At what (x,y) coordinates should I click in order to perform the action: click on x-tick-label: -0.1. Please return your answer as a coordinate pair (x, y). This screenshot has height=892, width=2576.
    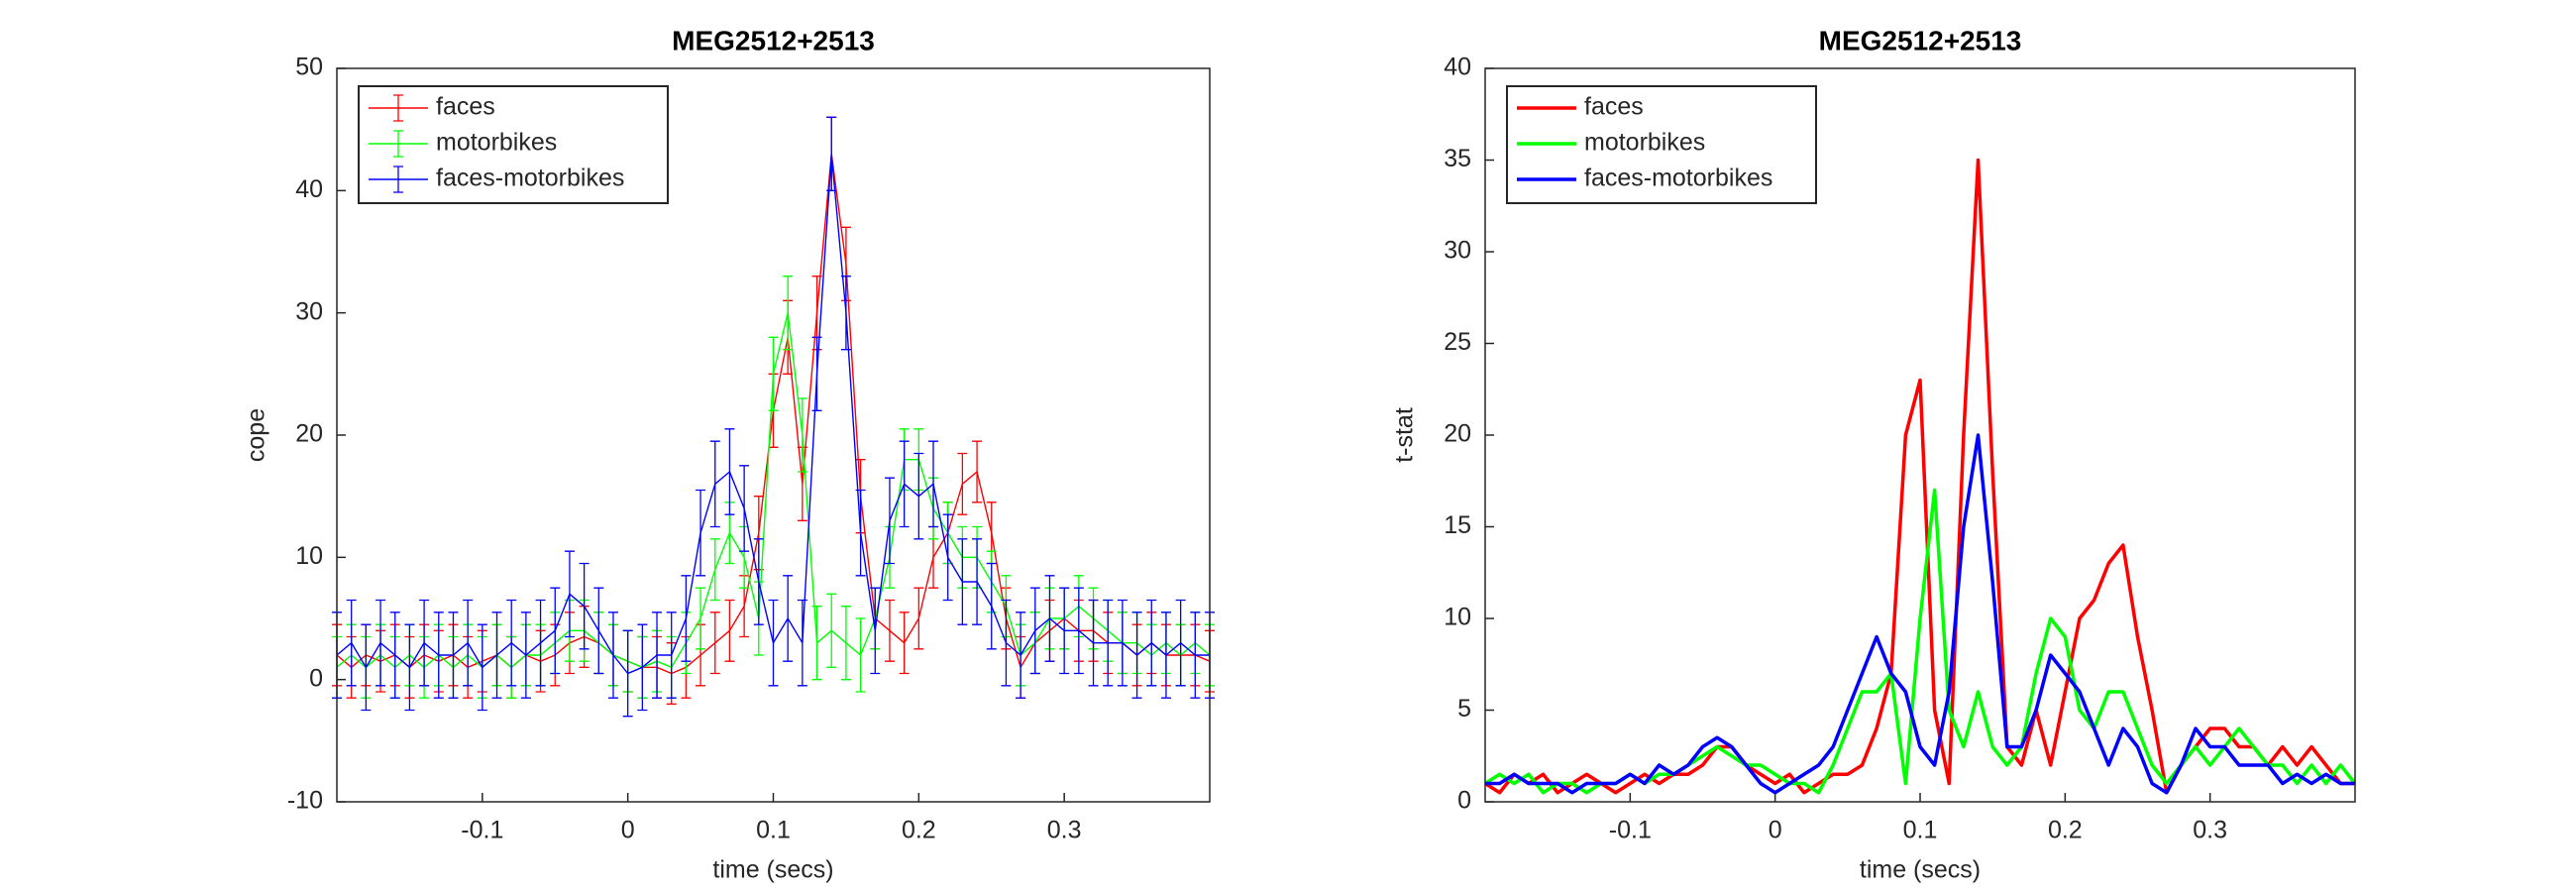
    Looking at the image, I should click on (482, 831).